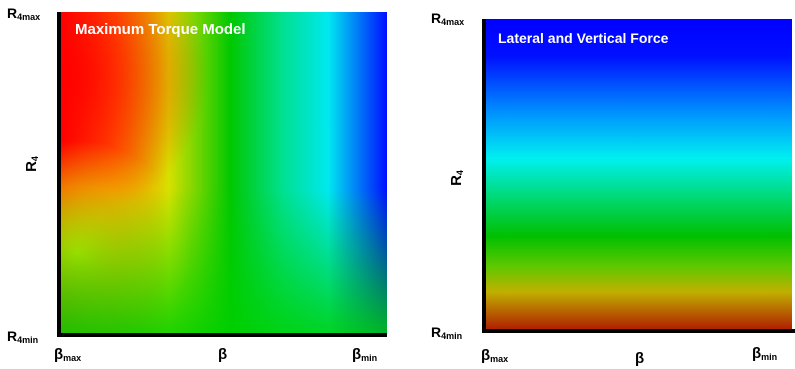  Describe the element at coordinates (222, 335) in the screenshot. I see `left-x-axis-line` at that location.